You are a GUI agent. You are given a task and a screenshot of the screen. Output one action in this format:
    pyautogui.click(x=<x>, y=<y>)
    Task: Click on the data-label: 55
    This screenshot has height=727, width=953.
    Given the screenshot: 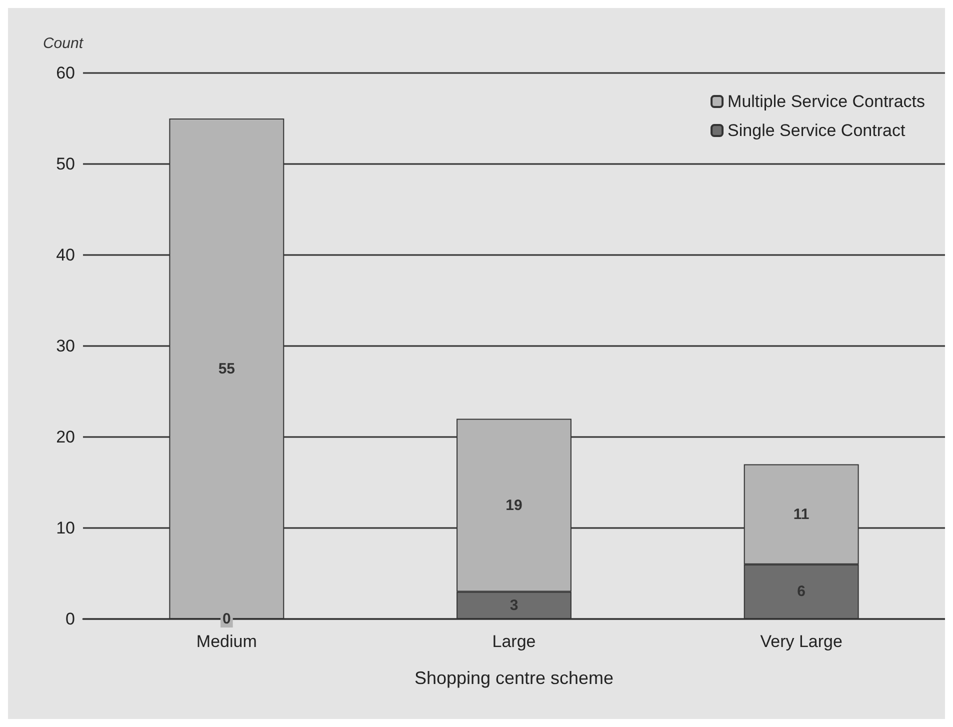 What is the action you would take?
    pyautogui.click(x=227, y=369)
    